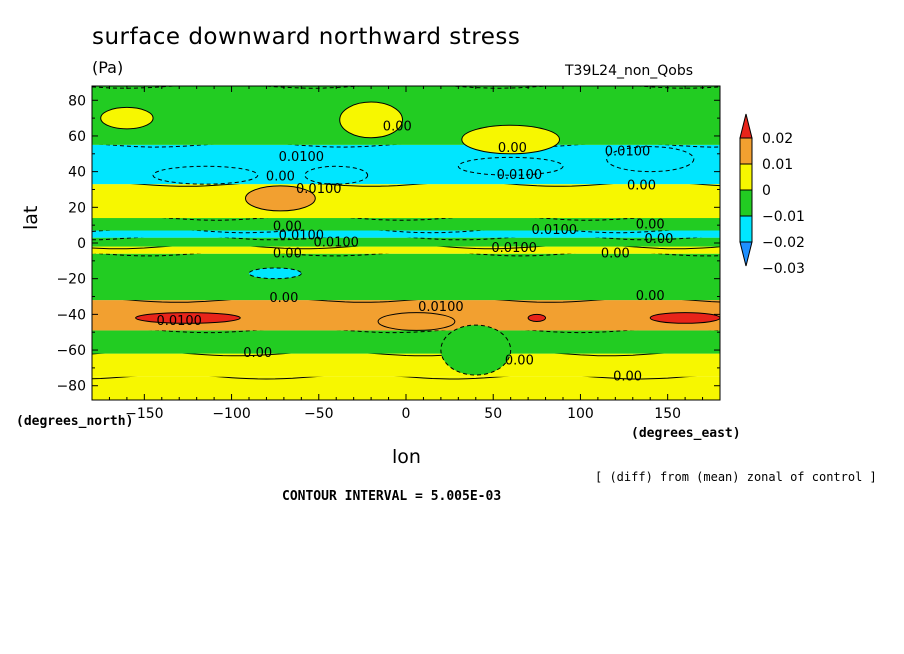  I want to click on contour-line, so click(406, 353).